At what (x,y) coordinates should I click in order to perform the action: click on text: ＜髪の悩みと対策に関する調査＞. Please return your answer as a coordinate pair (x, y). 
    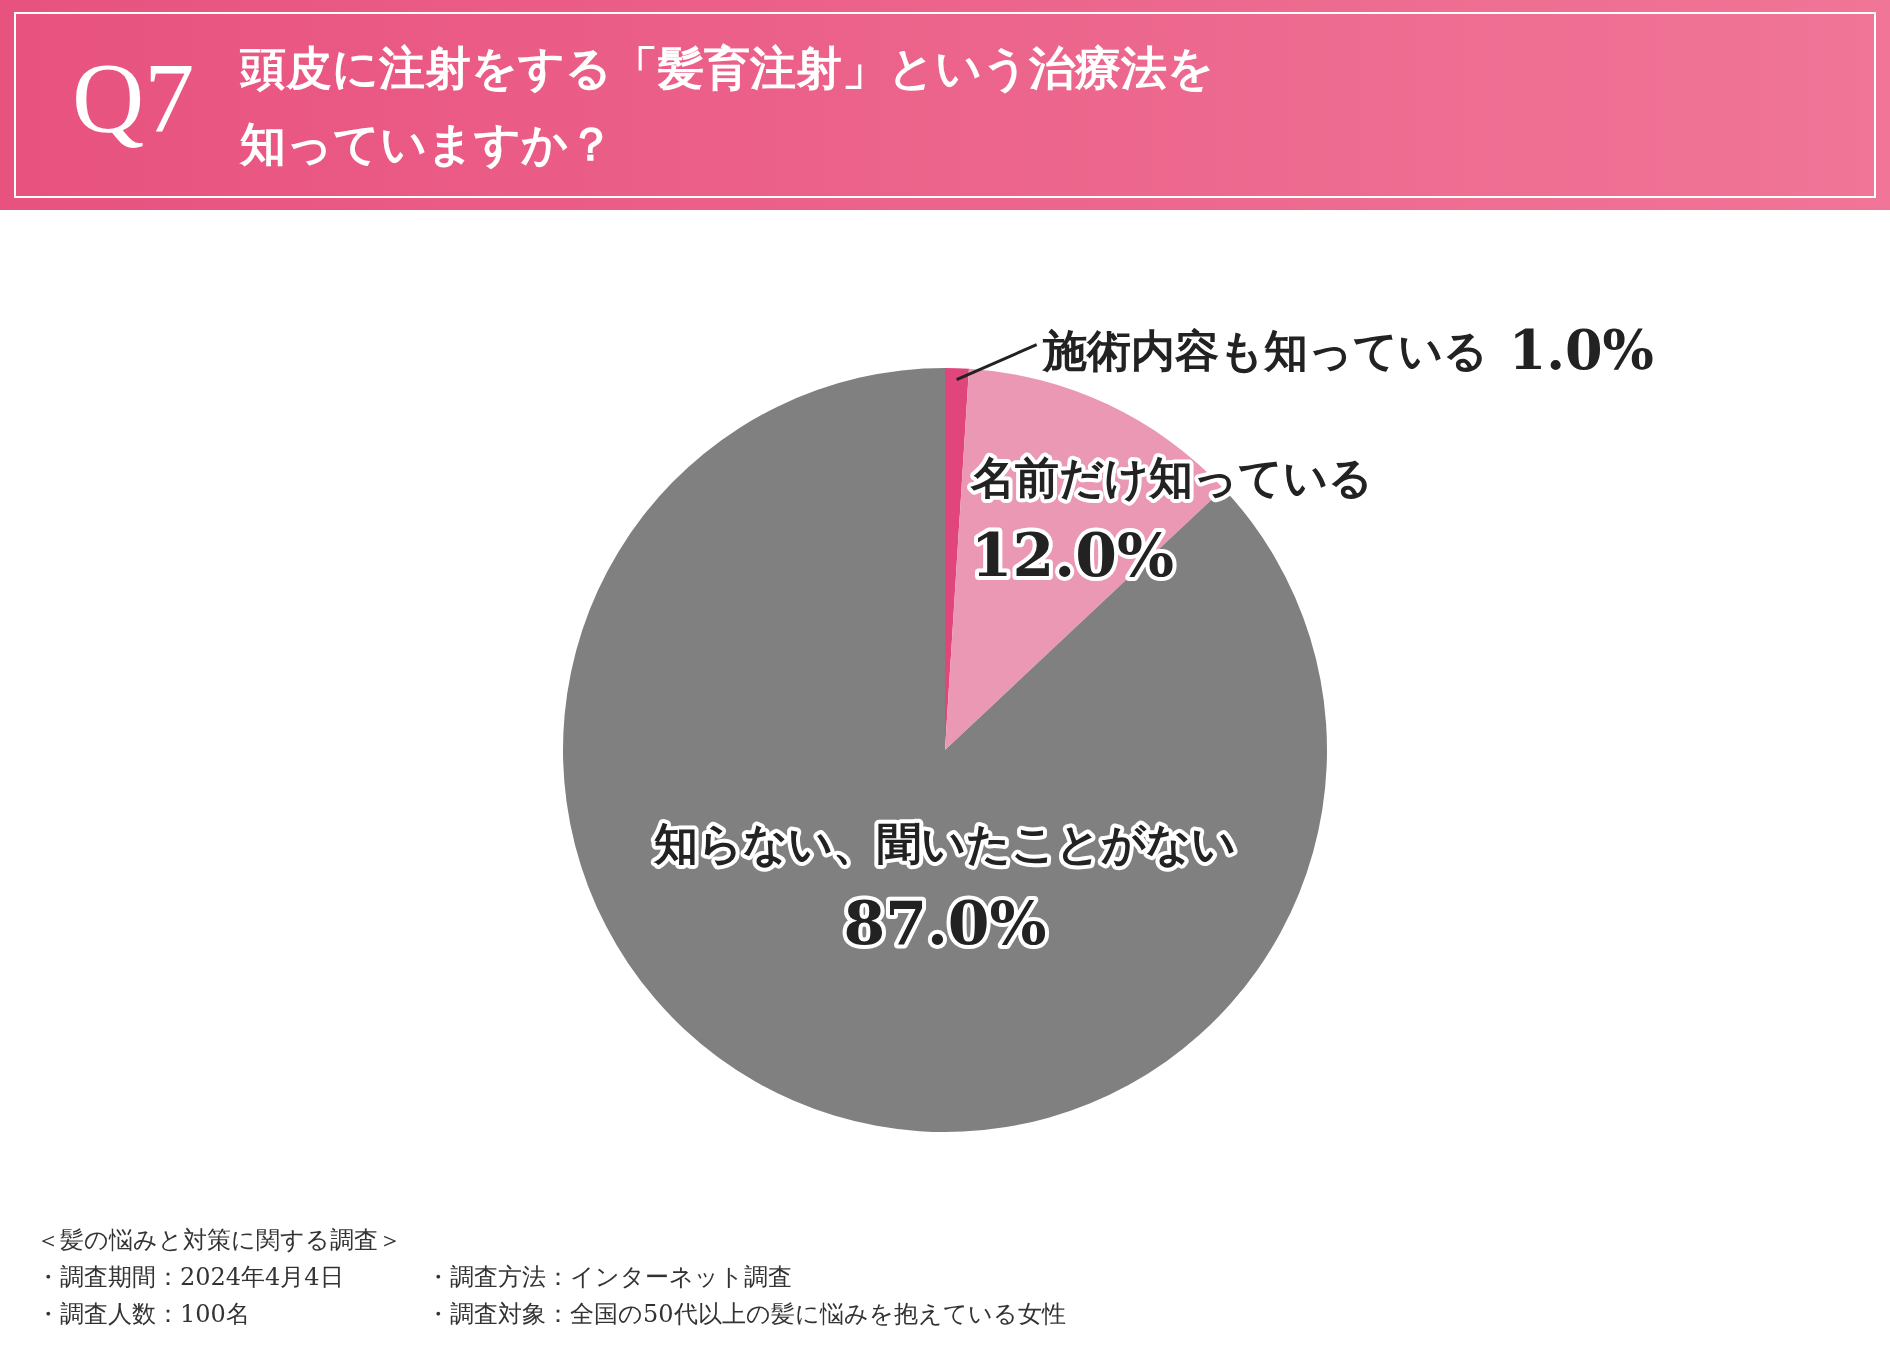
    Looking at the image, I should click on (219, 1240).